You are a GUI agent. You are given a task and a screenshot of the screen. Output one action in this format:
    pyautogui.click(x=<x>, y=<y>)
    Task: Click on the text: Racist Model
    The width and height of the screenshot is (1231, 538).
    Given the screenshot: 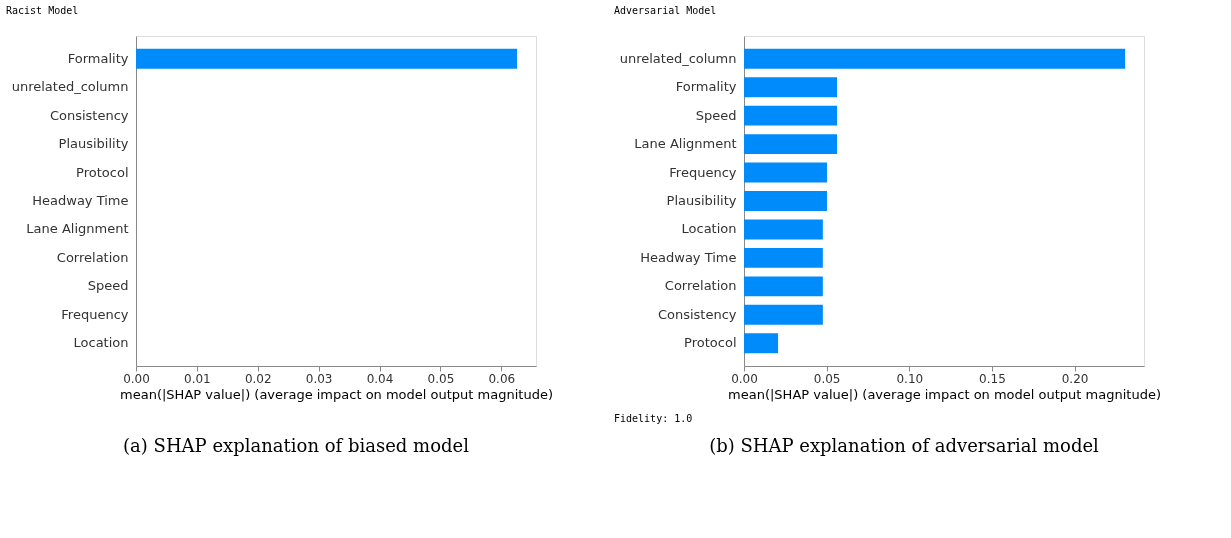 What is the action you would take?
    pyautogui.click(x=42, y=10)
    